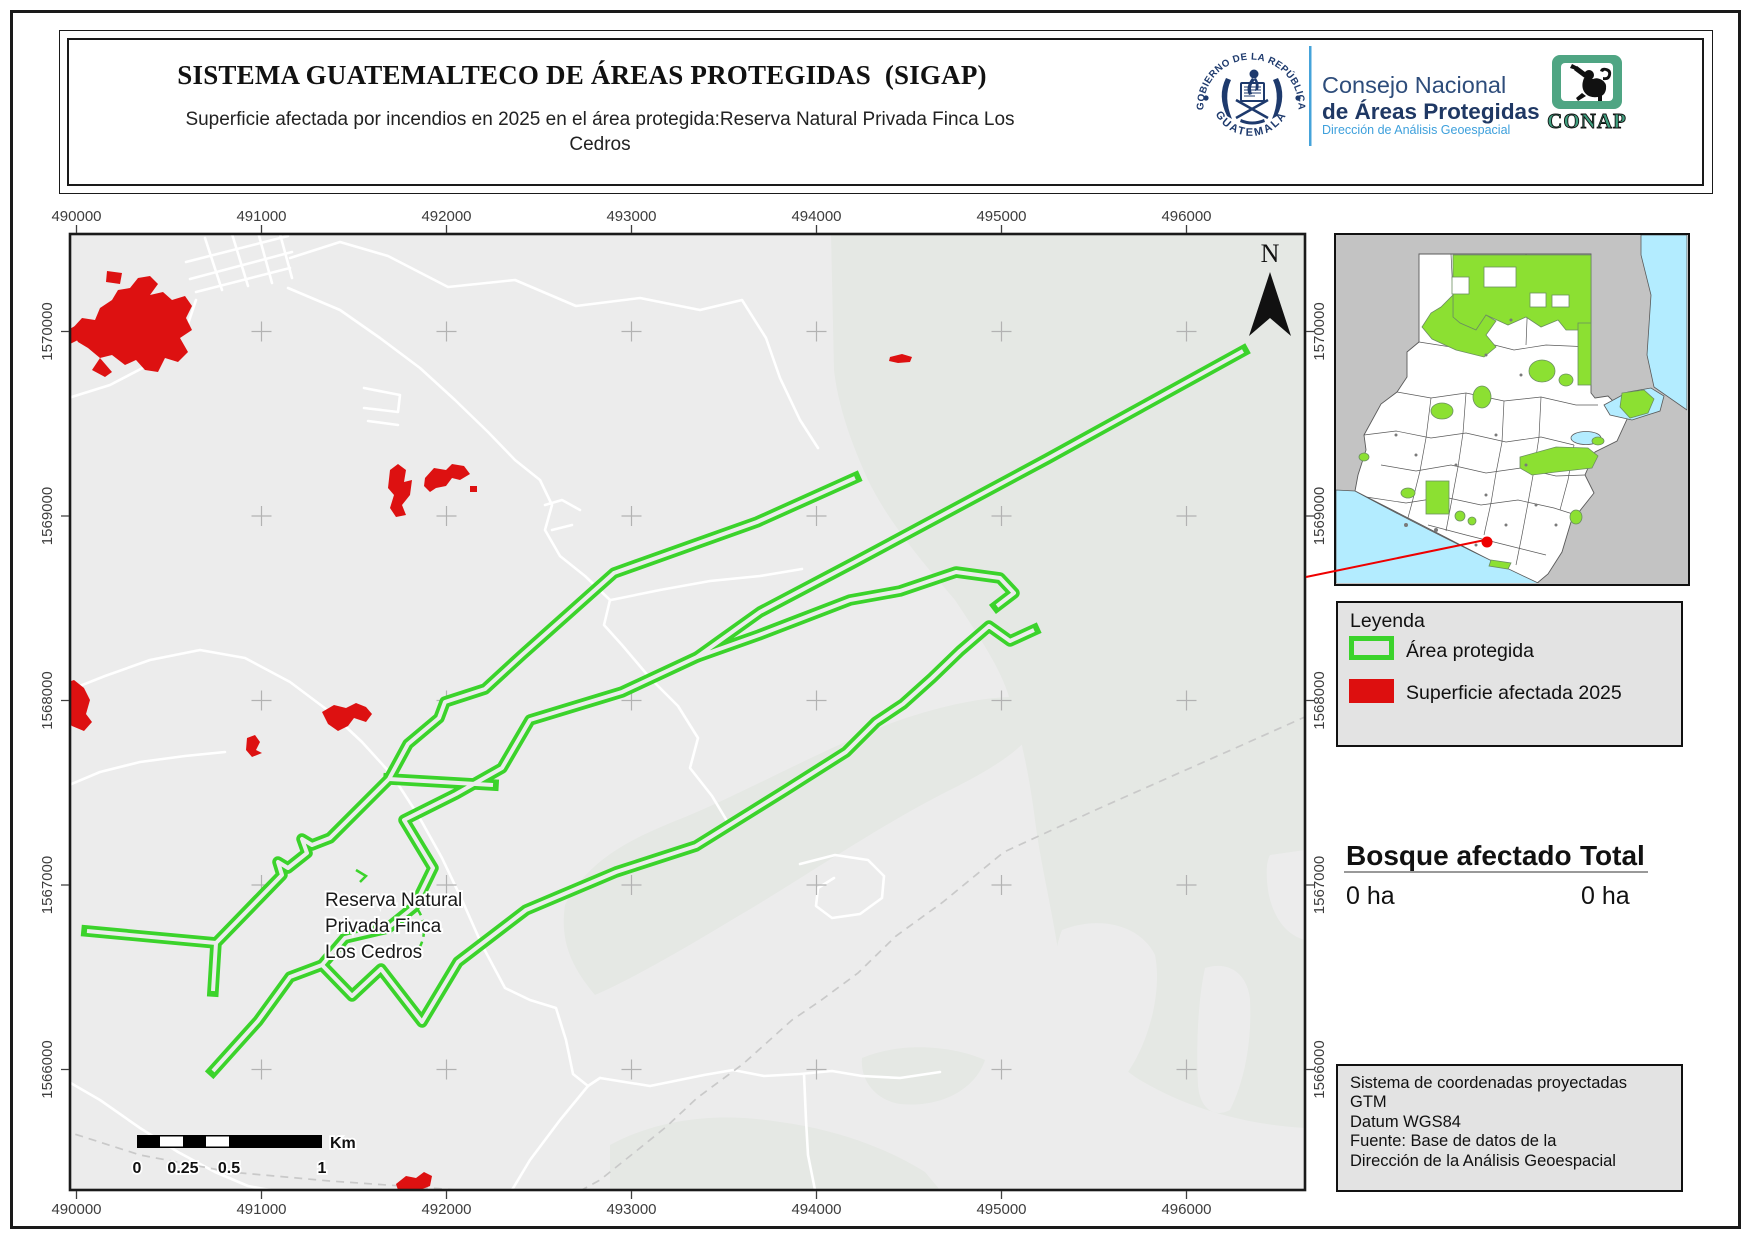 This screenshot has height=1240, width=1754. Describe the element at coordinates (182, 1168) in the screenshot. I see `svg-text: 0.25` at that location.